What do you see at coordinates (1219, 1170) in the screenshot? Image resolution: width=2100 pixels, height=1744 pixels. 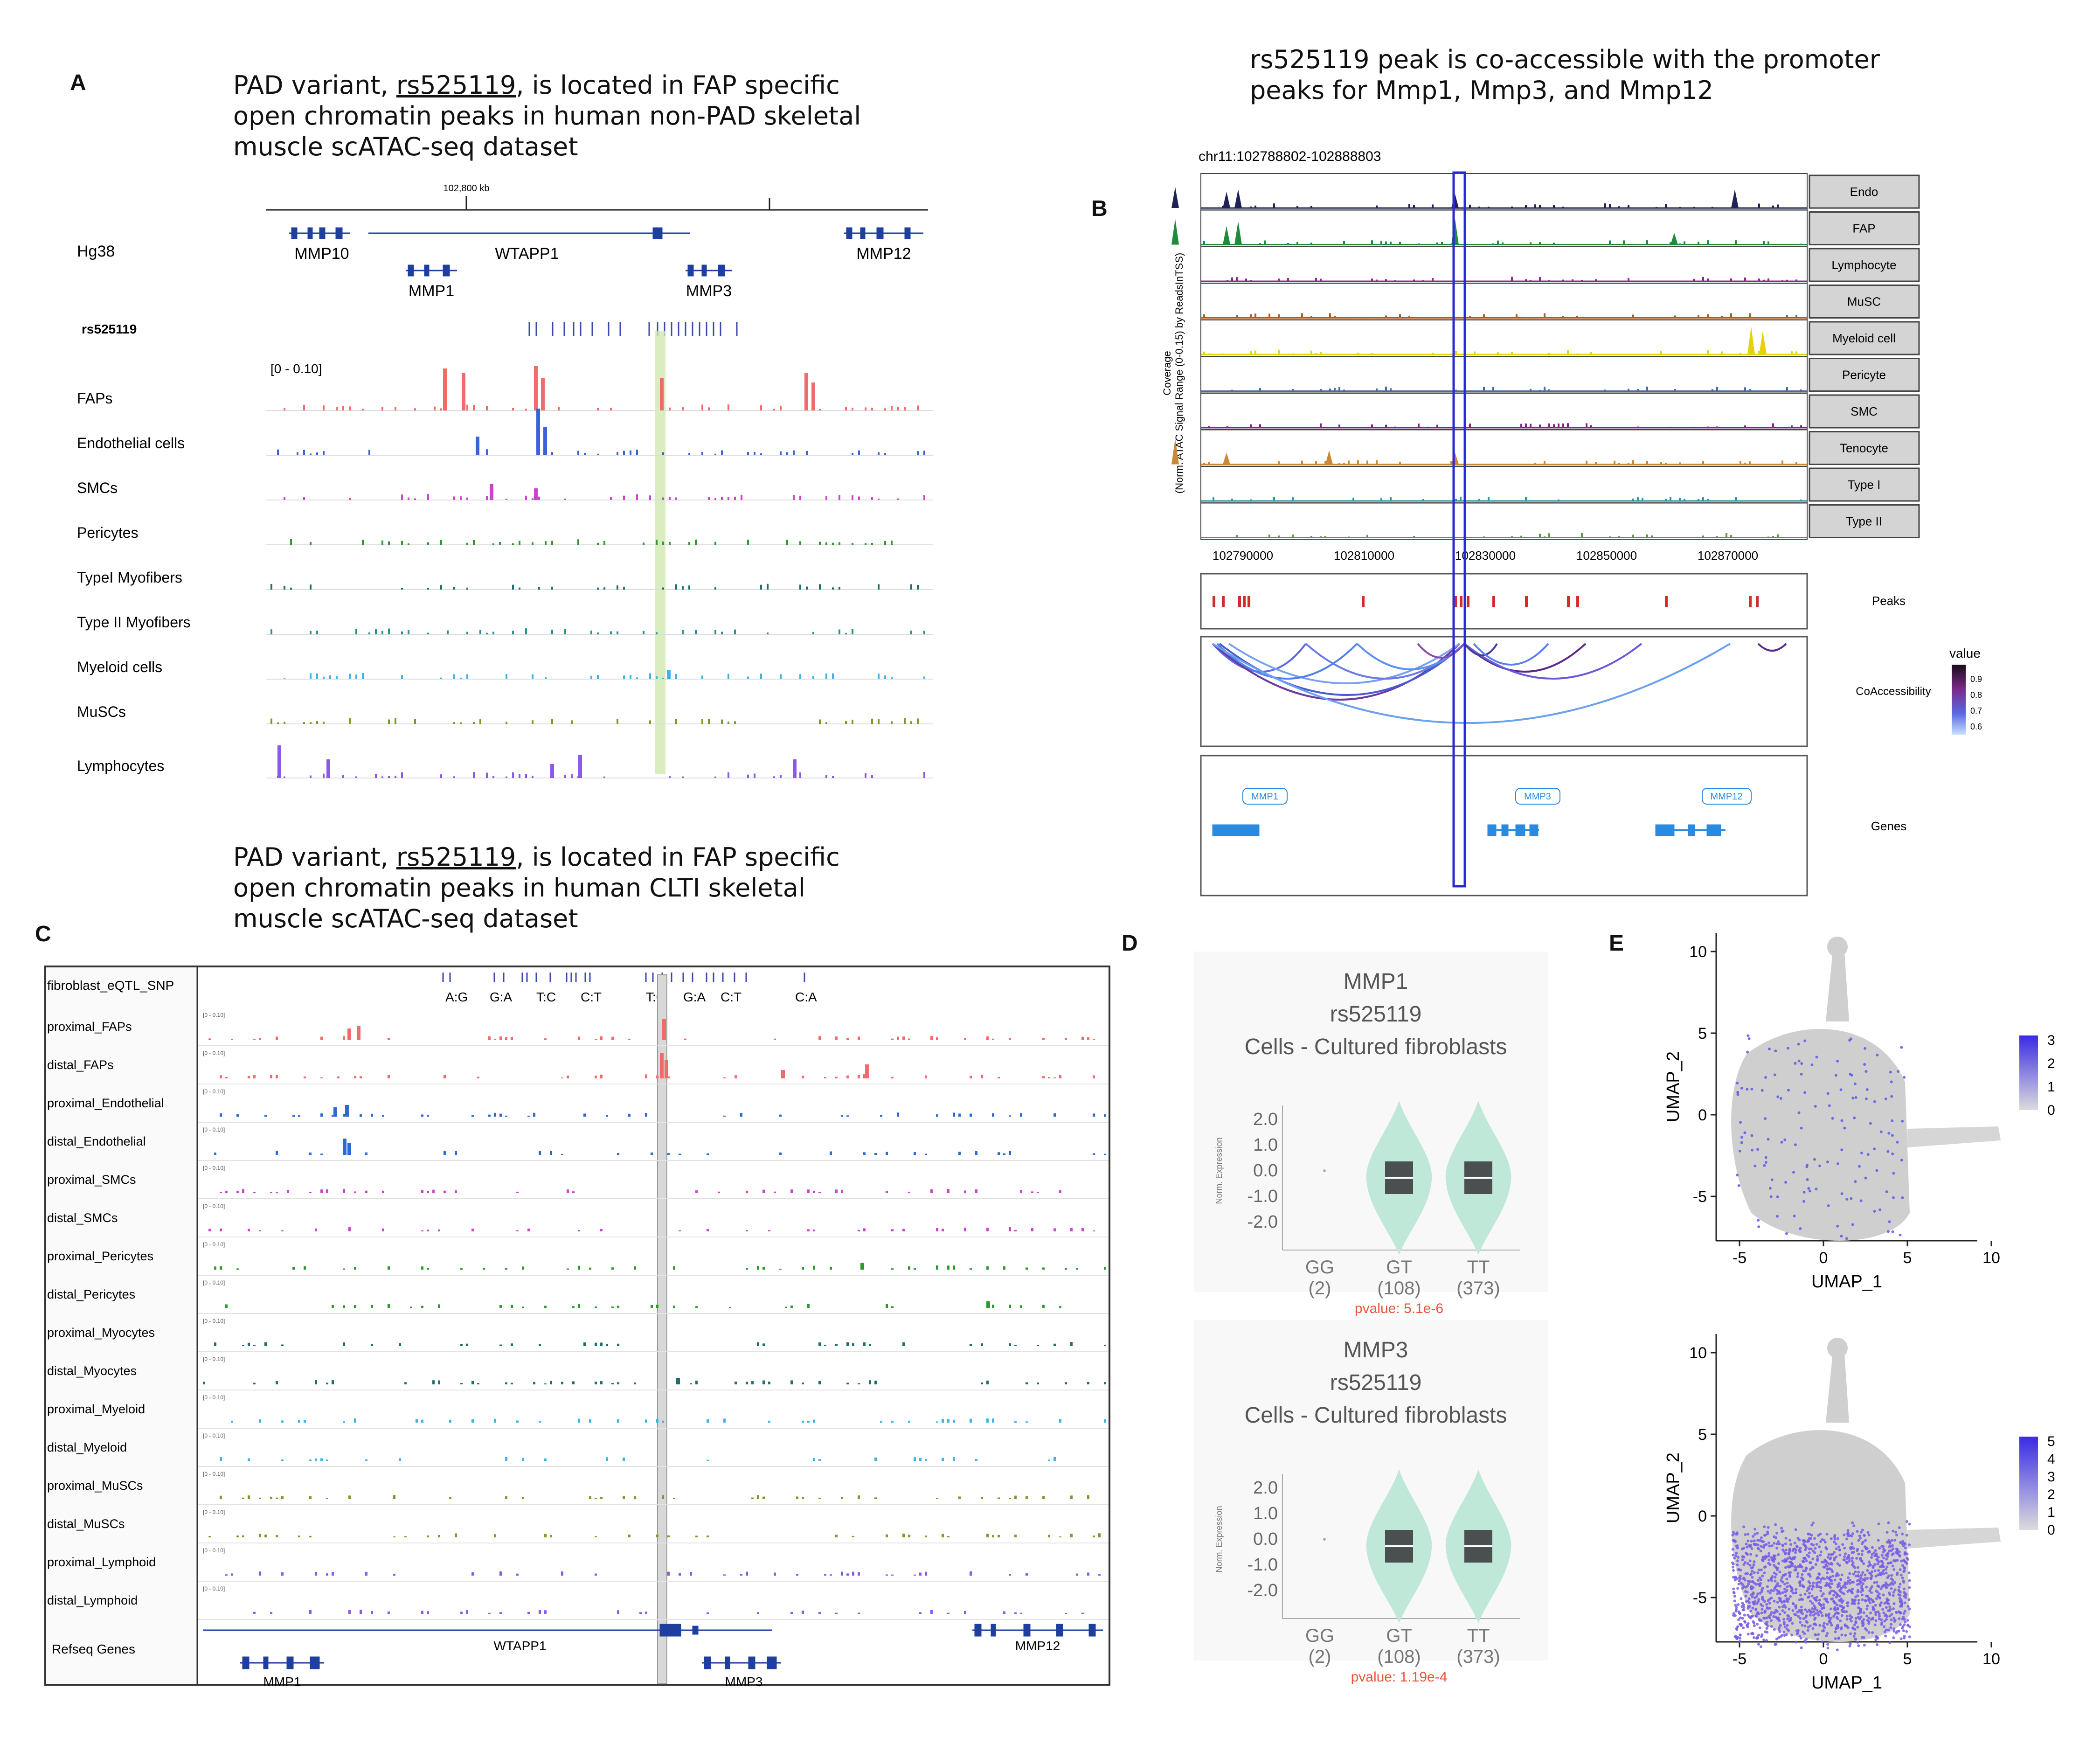 I see `violin-ylabel: Norm. Expression` at bounding box center [1219, 1170].